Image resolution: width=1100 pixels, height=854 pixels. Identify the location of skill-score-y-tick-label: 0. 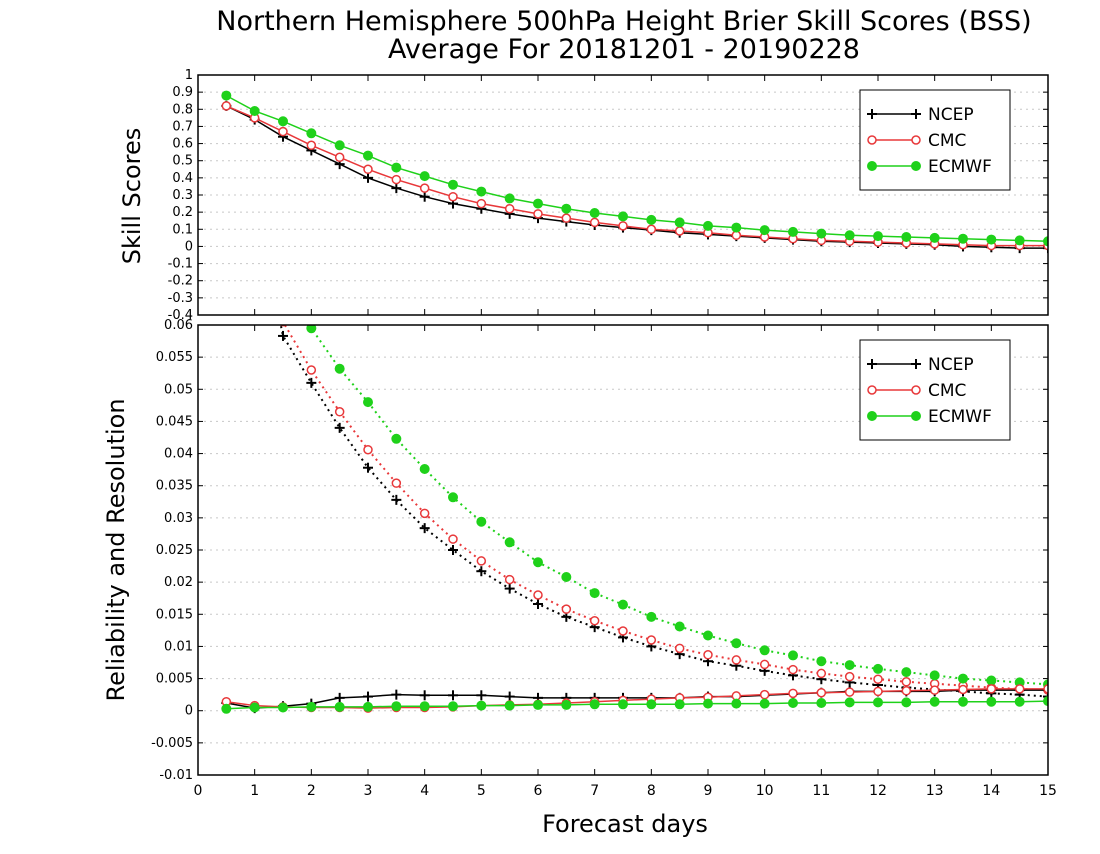
(189, 246).